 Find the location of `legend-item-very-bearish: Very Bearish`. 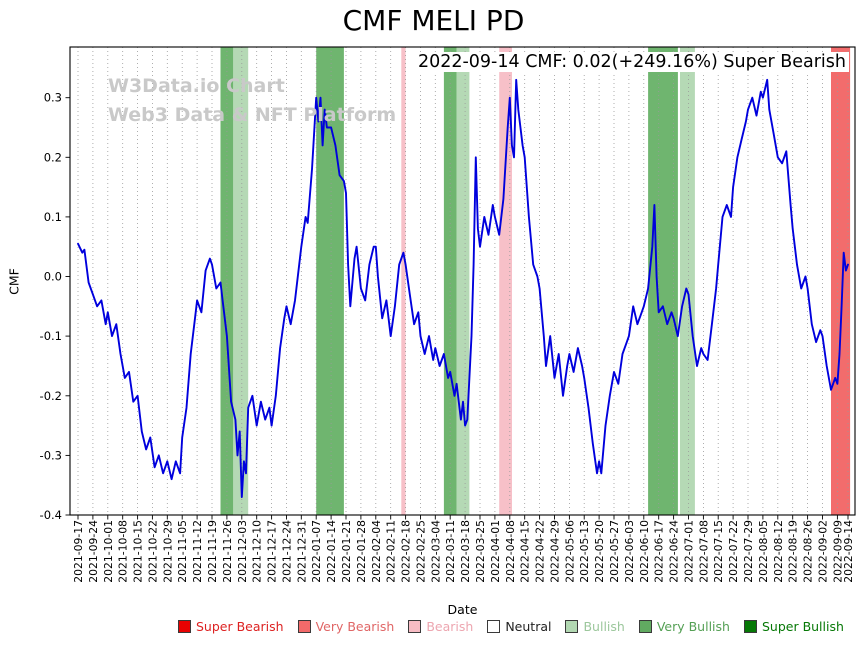

legend-item-very-bearish: Very Bearish is located at coordinates (346, 626).